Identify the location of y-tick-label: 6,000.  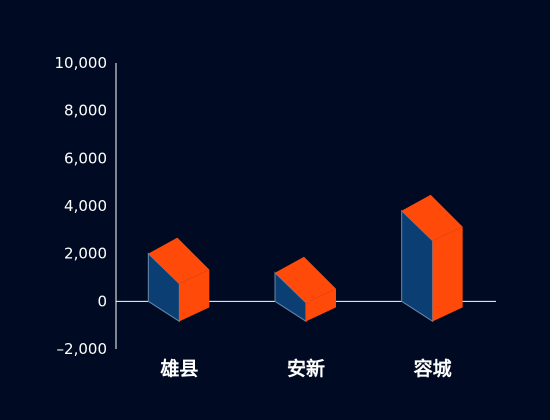
(85, 158).